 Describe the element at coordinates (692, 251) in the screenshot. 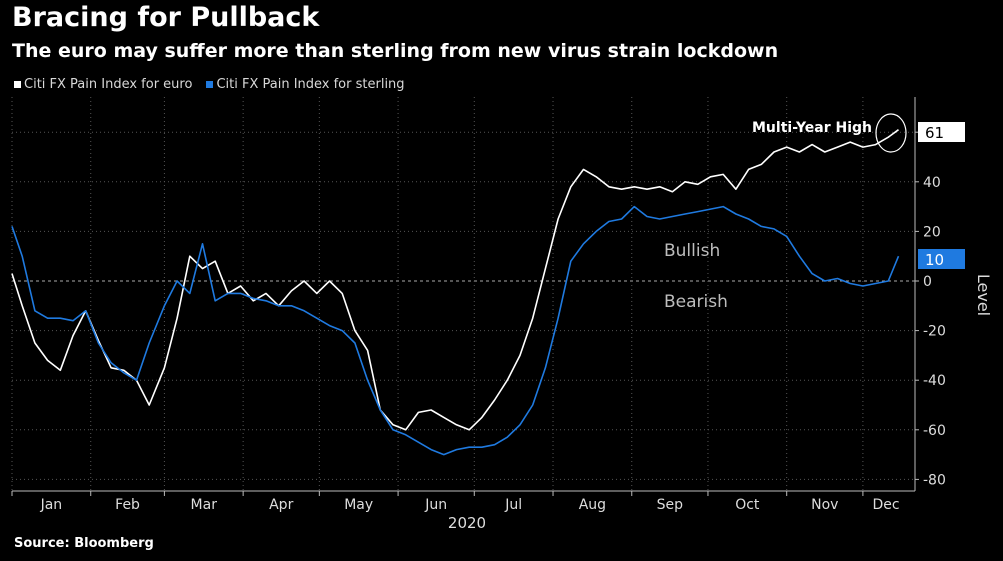

I see `annotation-bullish: Bullish` at that location.